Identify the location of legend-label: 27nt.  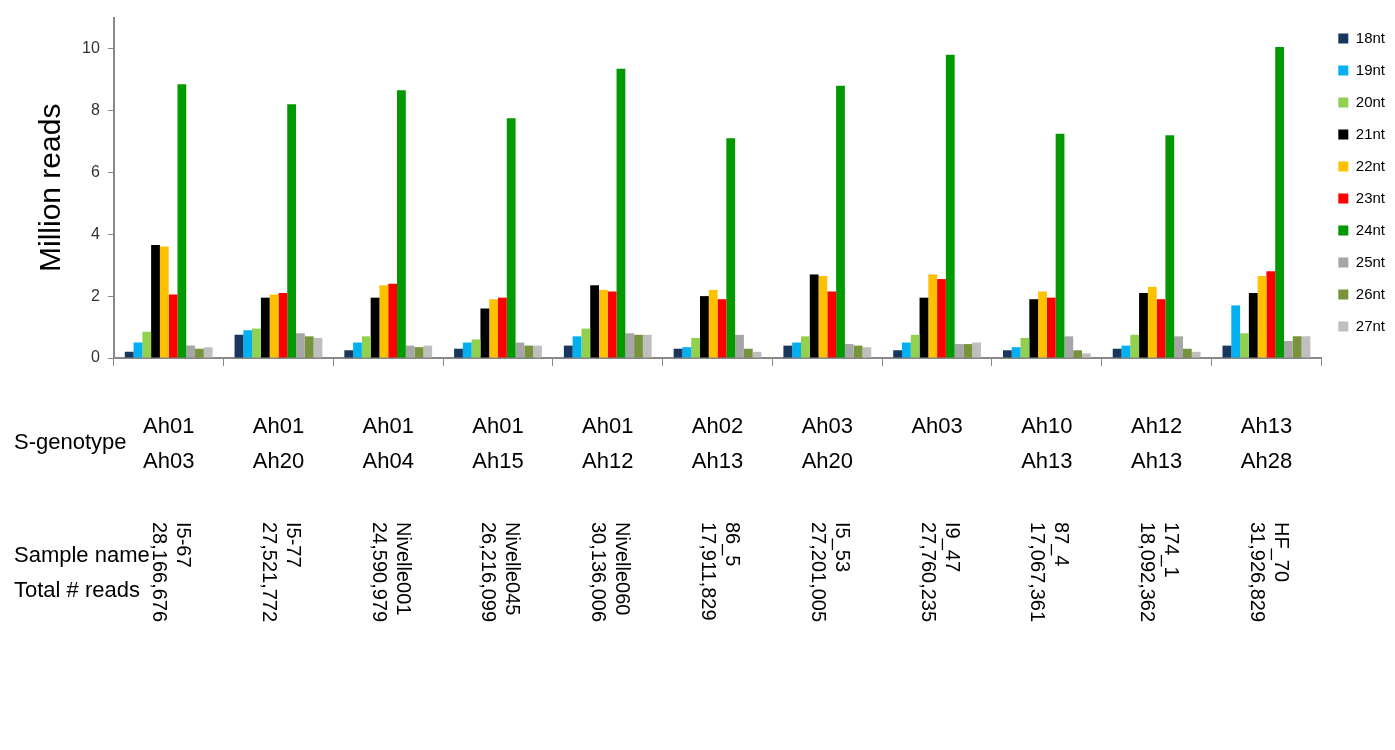
(1370, 325).